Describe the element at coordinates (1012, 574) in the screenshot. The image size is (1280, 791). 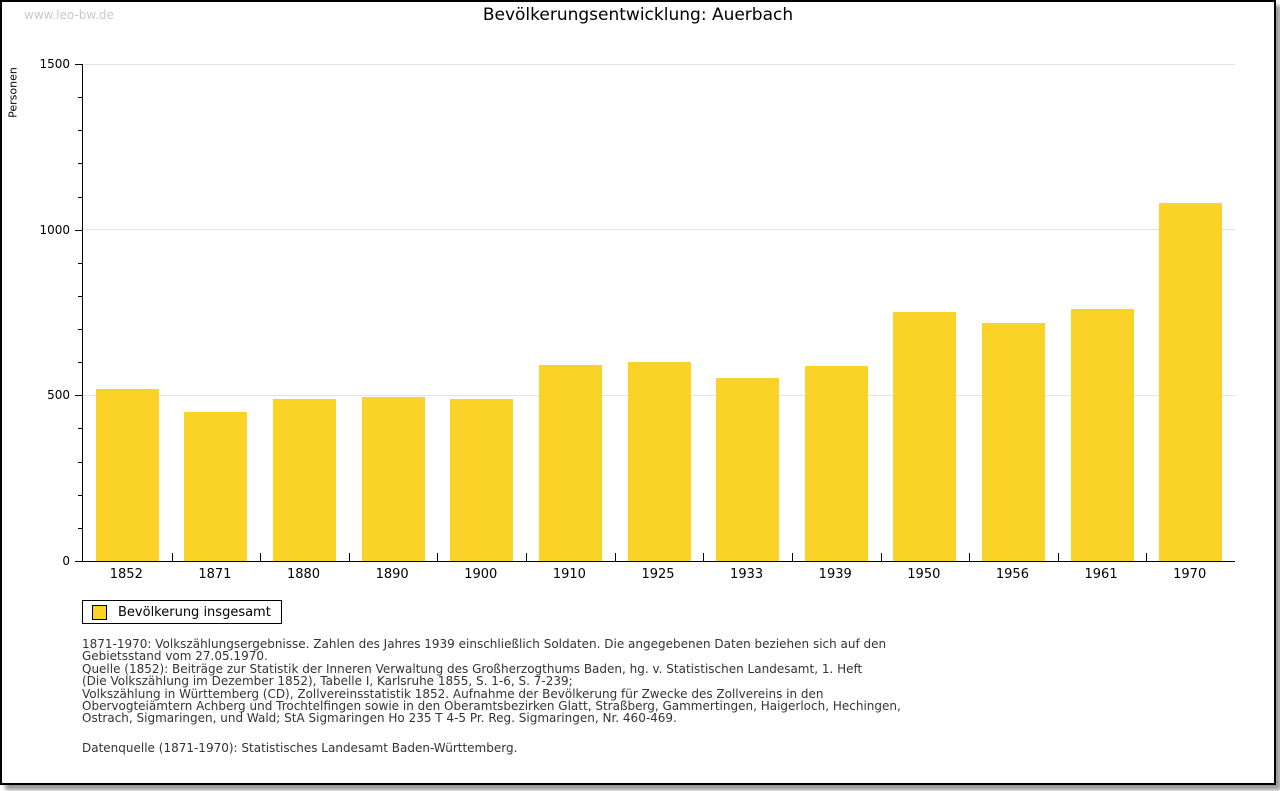
I see `x-tick-label-1956: 1956` at that location.